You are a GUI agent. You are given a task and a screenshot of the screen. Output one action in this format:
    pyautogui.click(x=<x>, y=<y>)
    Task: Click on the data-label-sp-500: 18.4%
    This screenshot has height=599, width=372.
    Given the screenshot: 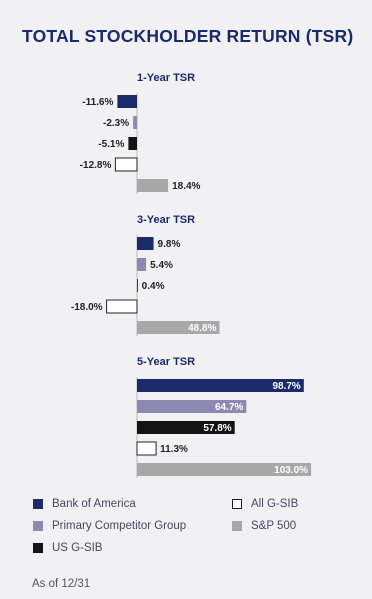 What is the action you would take?
    pyautogui.click(x=186, y=186)
    